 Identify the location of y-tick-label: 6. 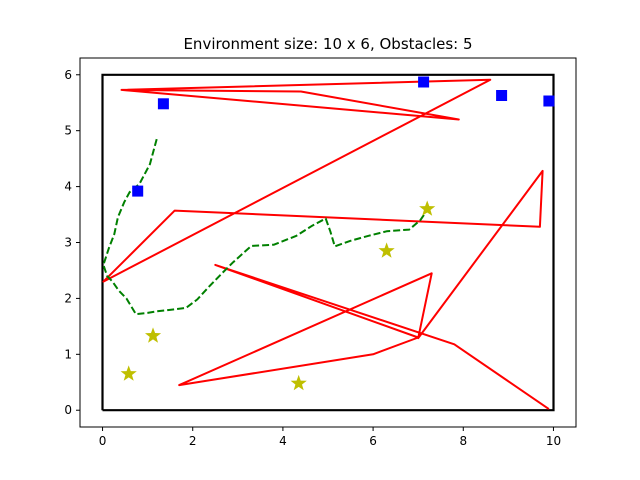
(68, 75).